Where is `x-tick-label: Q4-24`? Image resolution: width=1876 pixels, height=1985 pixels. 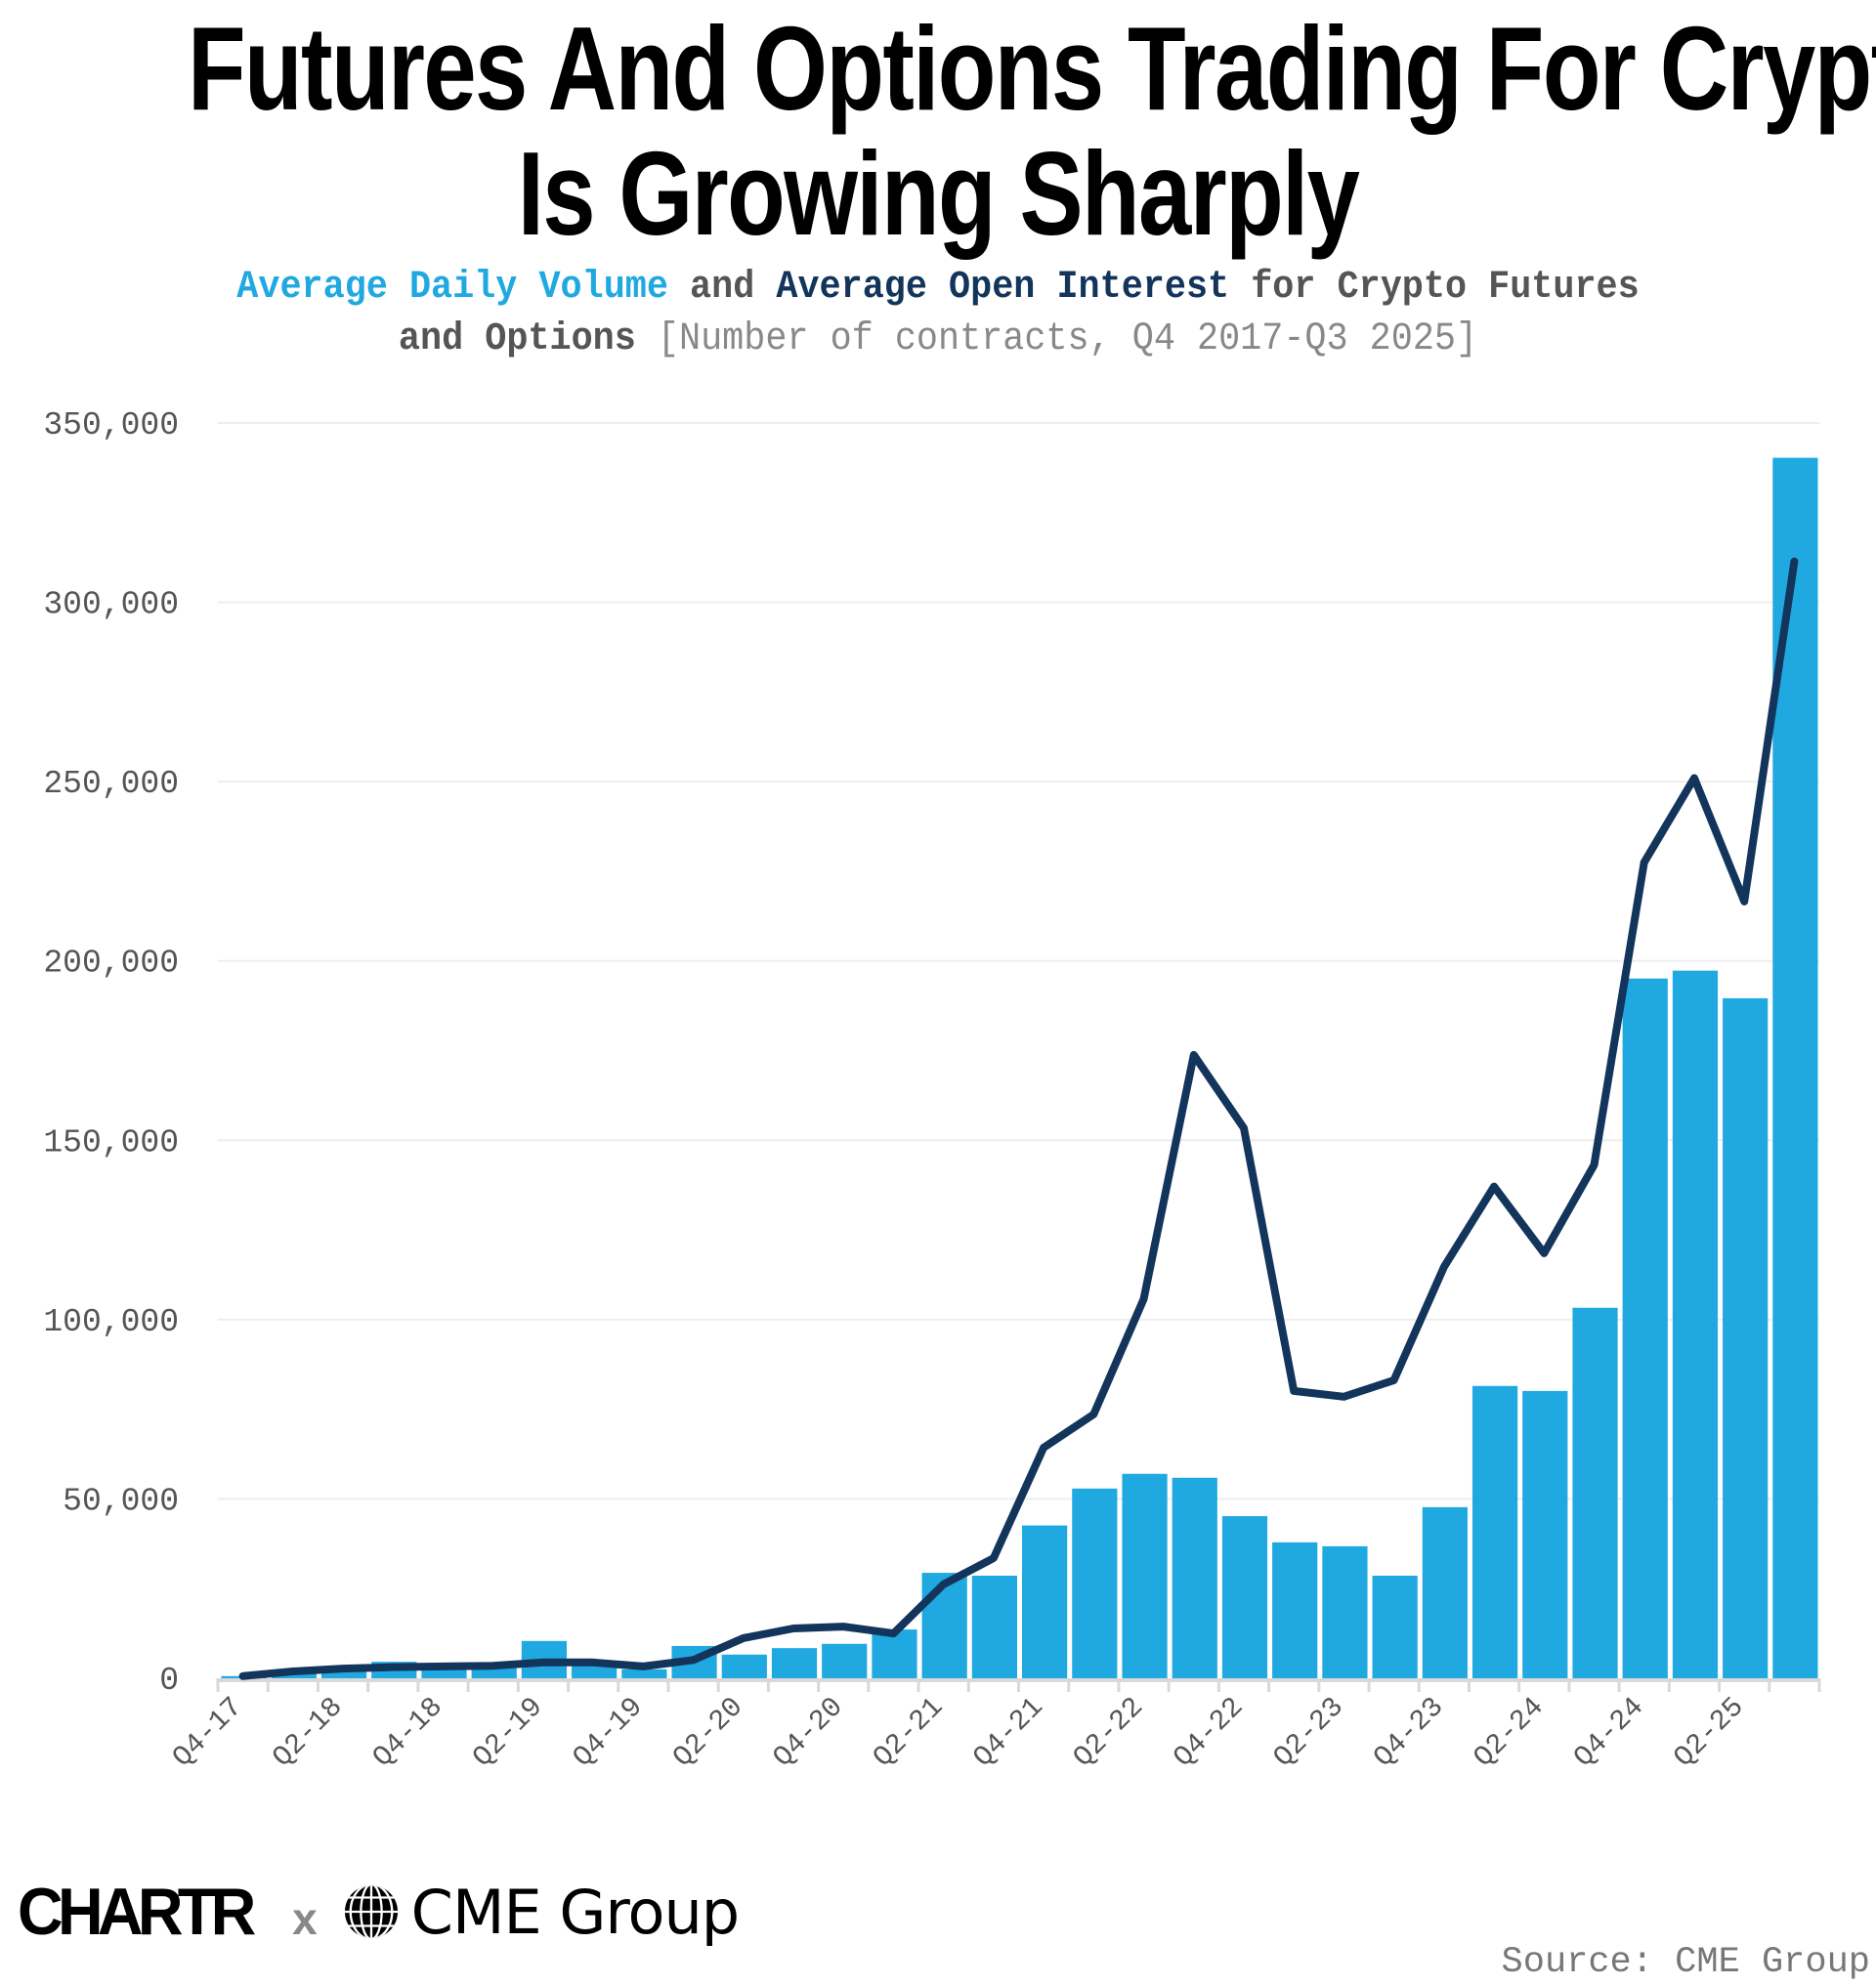 x-tick-label: Q4-24 is located at coordinates (1608, 1732).